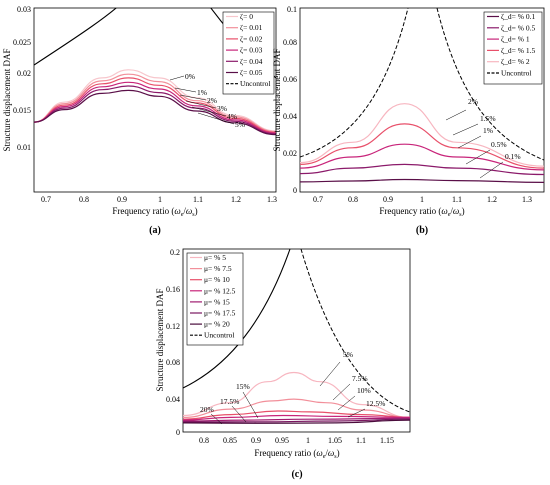 This screenshot has height=485, width=550. I want to click on xtick-a-5: 1.1, so click(198, 199).